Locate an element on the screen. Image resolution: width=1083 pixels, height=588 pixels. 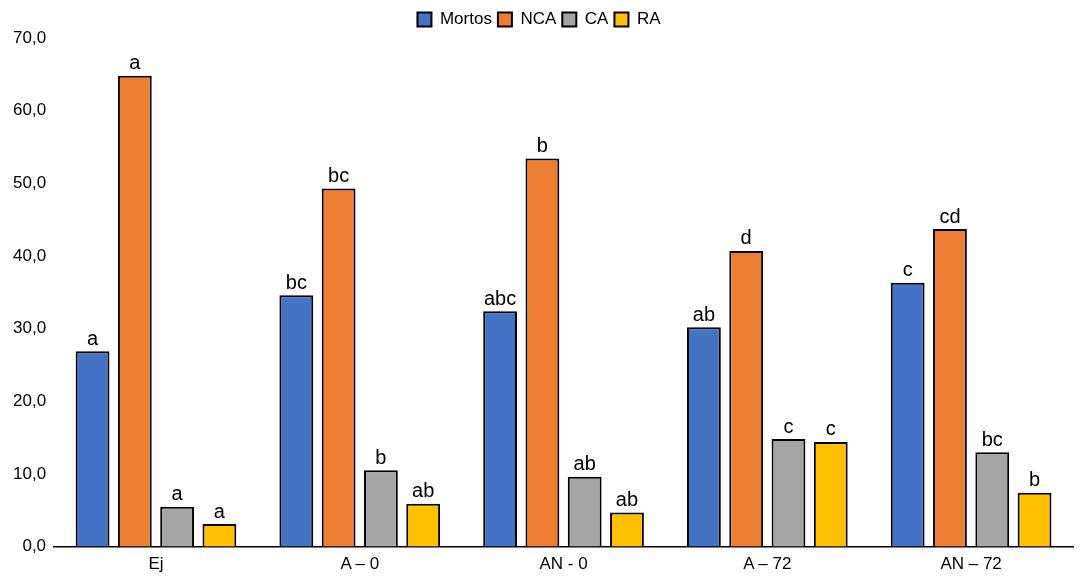
data-label: abc is located at coordinates (500, 297).